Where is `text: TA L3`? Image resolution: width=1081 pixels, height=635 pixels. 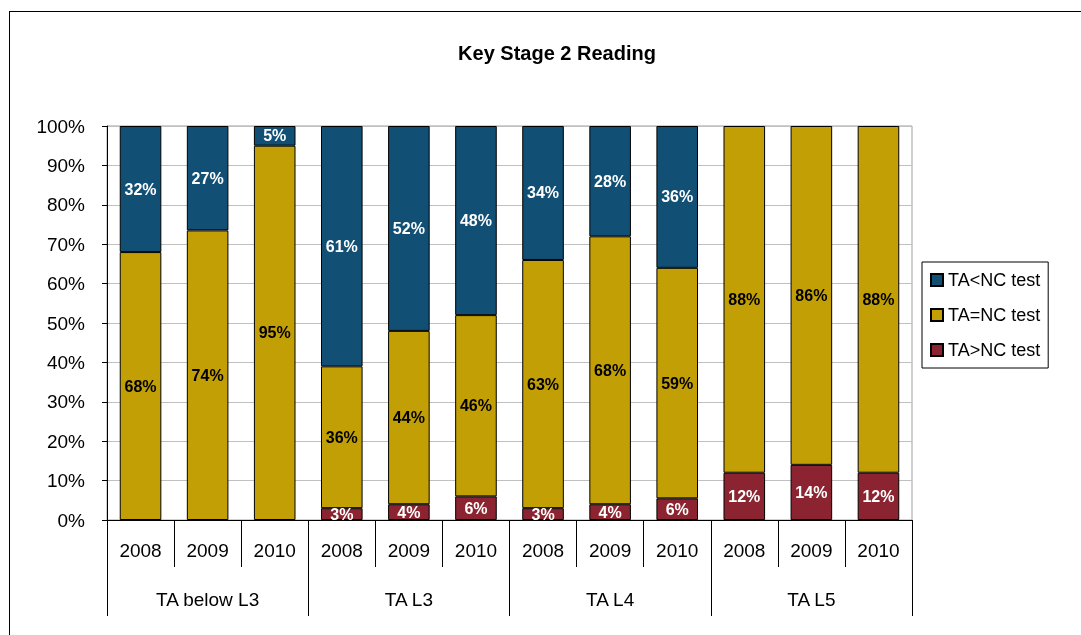 text: TA L3 is located at coordinates (408, 599).